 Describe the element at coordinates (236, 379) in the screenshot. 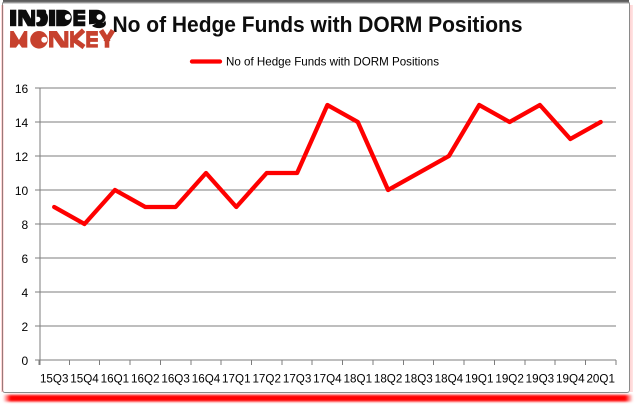

I see `svg-text: 17Q1` at that location.